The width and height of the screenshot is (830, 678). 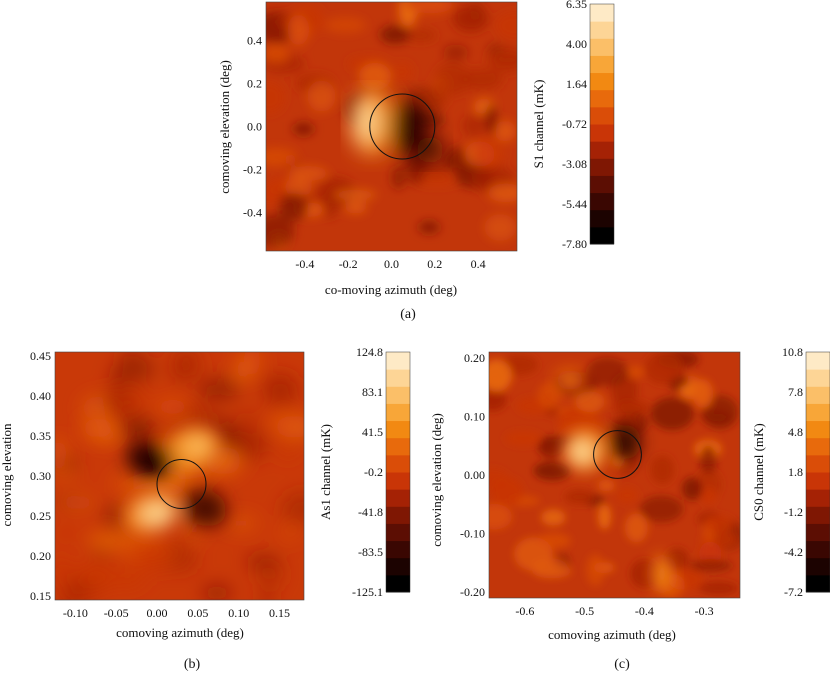 What do you see at coordinates (397, 126) in the screenshot?
I see `heatmap-a-features` at bounding box center [397, 126].